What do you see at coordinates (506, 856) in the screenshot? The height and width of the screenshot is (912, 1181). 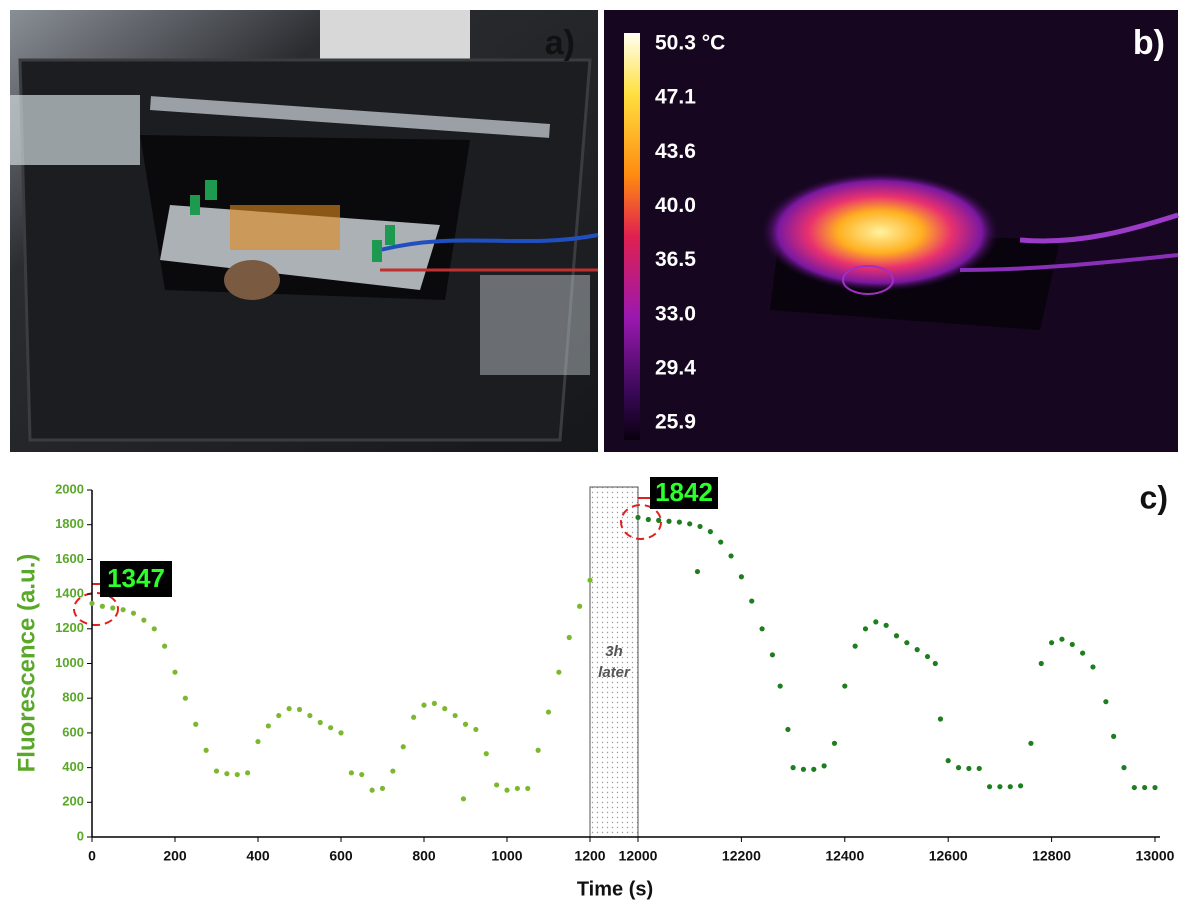 I see `x-tick-label: 1000` at bounding box center [506, 856].